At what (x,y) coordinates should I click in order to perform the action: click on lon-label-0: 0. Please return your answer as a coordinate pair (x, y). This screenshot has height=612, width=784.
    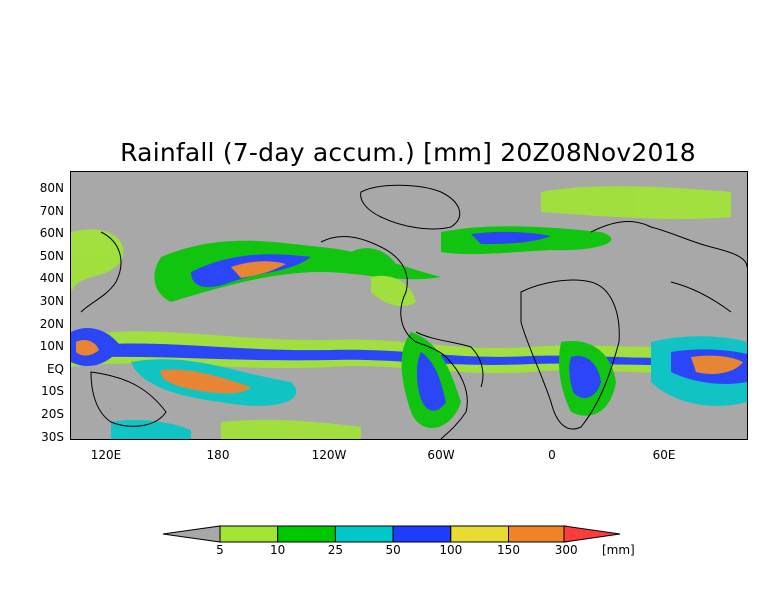
    Looking at the image, I should click on (552, 455).